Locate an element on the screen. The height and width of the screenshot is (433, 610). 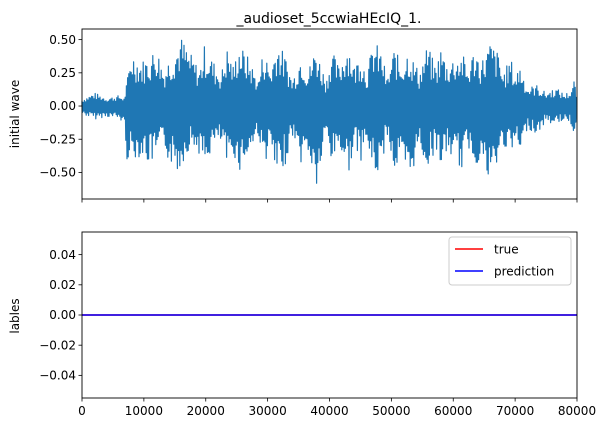
labels-ytick-label: −0.02 is located at coordinates (57, 345).